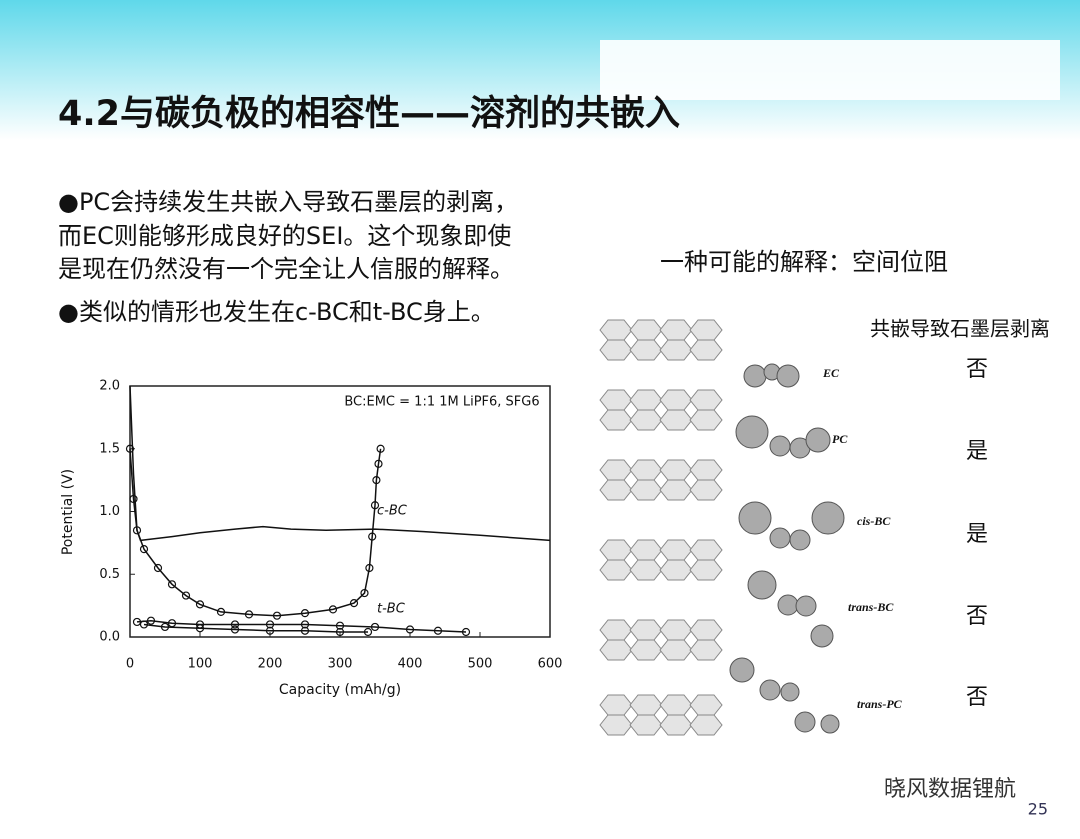 Image resolution: width=1080 pixels, height=839 pixels. What do you see at coordinates (288, 202) in the screenshot?
I see `bullet-line: ●PC会持续发生共嵌入导致石墨层的剥离，` at bounding box center [288, 202].